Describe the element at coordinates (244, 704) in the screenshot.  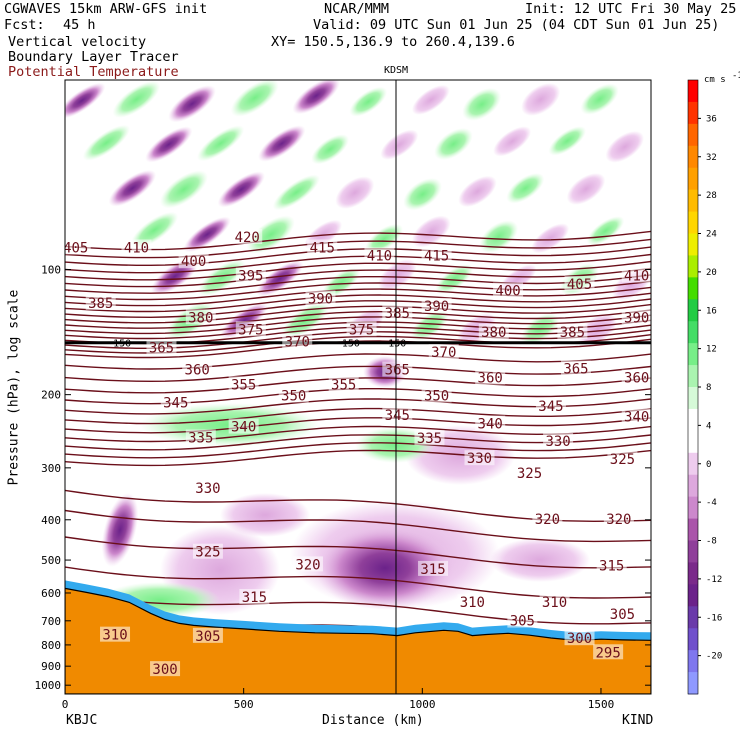
I see `x-tick-label: 500` at that location.